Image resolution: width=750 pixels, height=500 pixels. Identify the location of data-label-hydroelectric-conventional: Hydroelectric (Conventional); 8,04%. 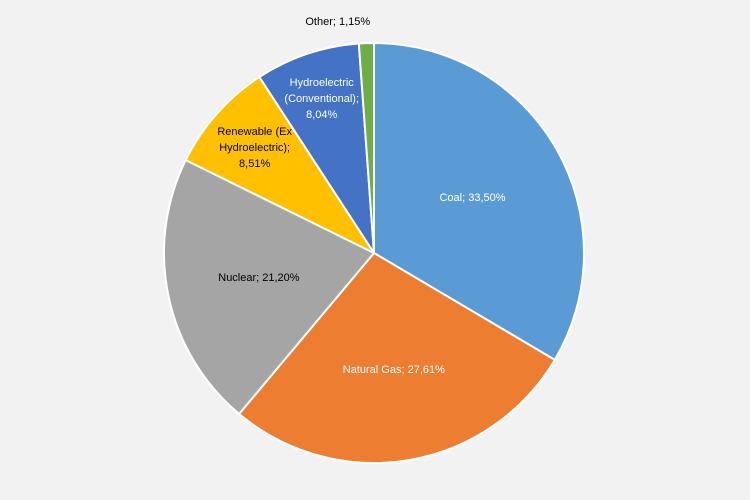
(321, 99).